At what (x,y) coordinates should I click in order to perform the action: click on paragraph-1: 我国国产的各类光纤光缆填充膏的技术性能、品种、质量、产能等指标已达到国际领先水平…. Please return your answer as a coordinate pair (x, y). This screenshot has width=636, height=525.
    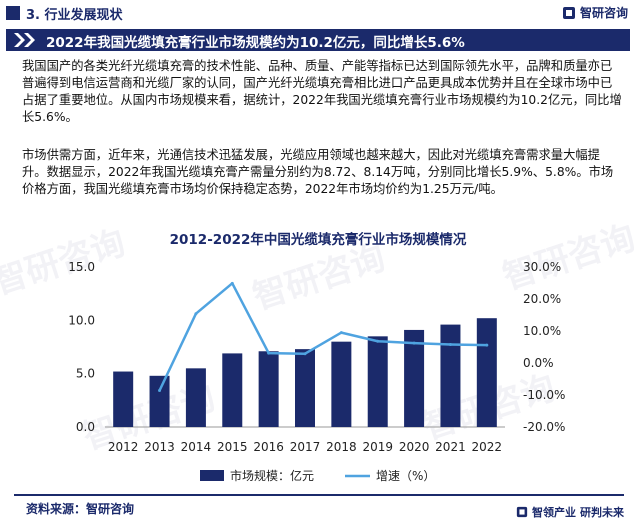
    Looking at the image, I should click on (322, 91).